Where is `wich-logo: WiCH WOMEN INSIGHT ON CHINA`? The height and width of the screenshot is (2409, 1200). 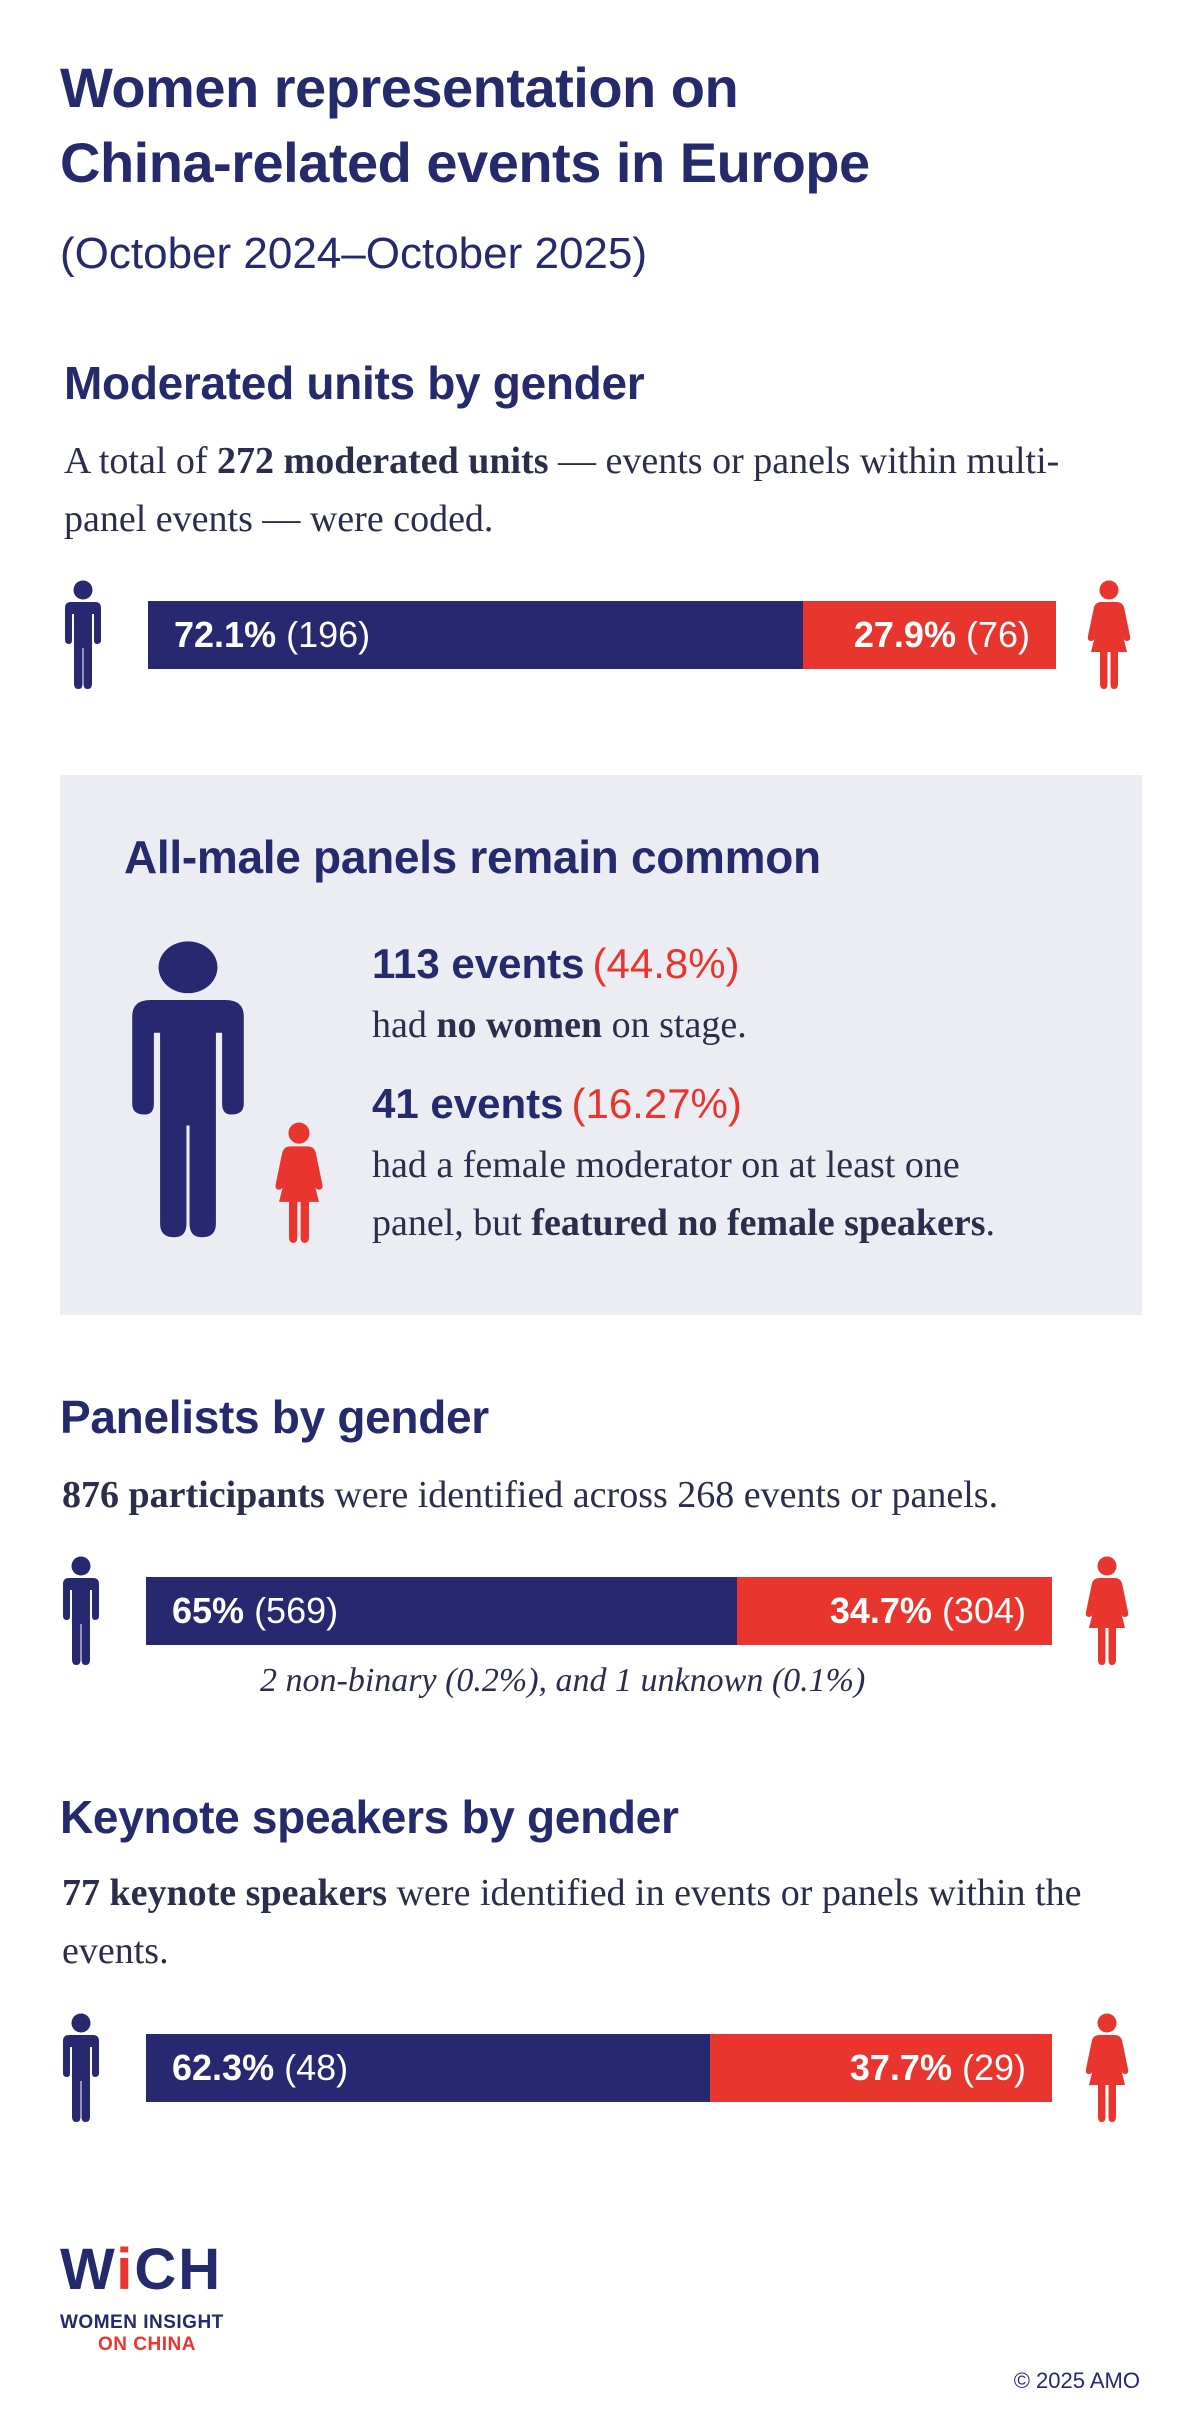 wich-logo: WiCH WOMEN INSIGHT ON CHINA is located at coordinates (142, 2298).